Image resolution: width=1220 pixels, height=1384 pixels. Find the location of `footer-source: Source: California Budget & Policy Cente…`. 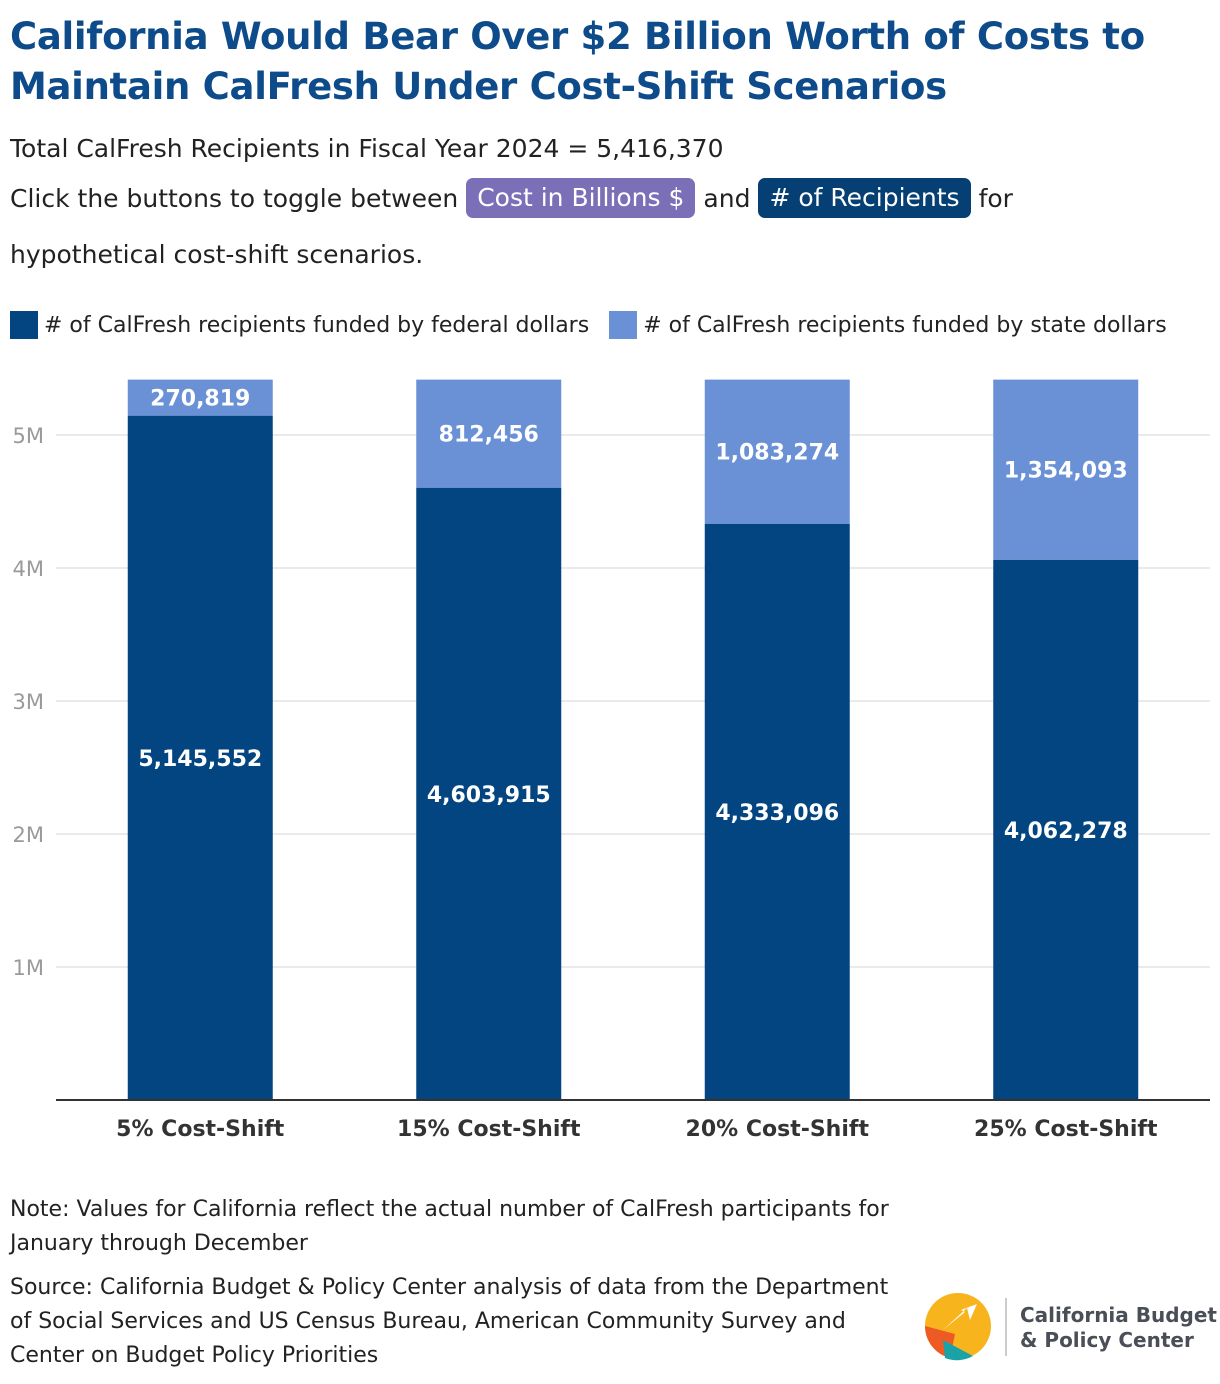

footer-source: Source: California Budget & Policy Cente… is located at coordinates (449, 1321).